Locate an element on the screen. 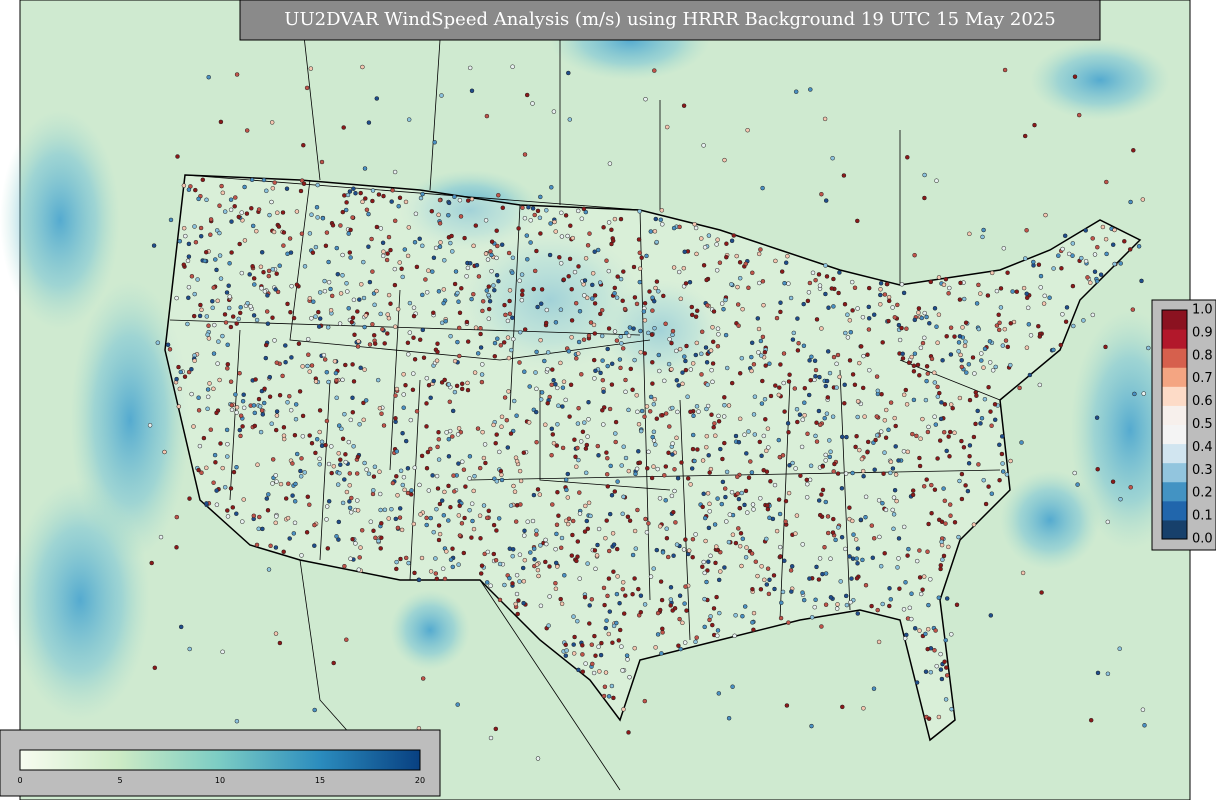 This screenshot has width=1216, height=800. right-colorbar: 0.00.10.20.30.40.50.60.70.80.91.0 is located at coordinates (1187, 425).